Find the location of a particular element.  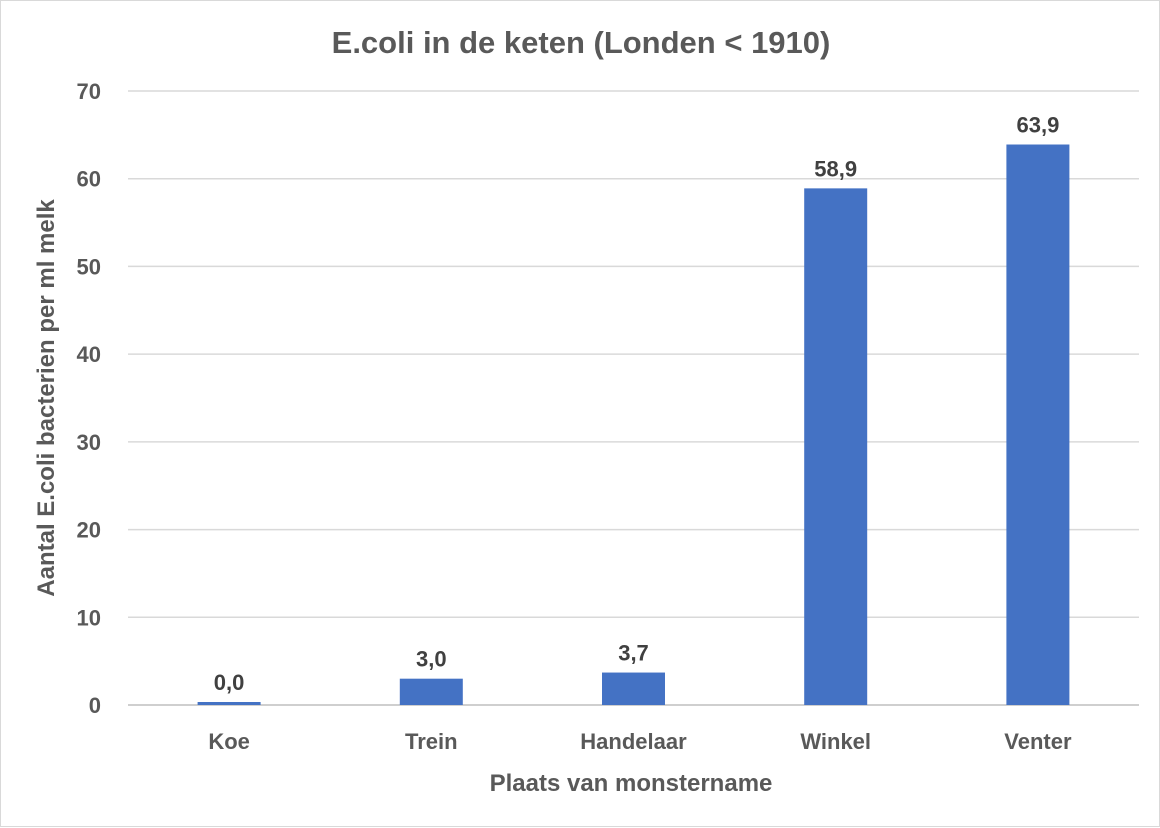

y-tick-label: 60 is located at coordinates (89, 179).